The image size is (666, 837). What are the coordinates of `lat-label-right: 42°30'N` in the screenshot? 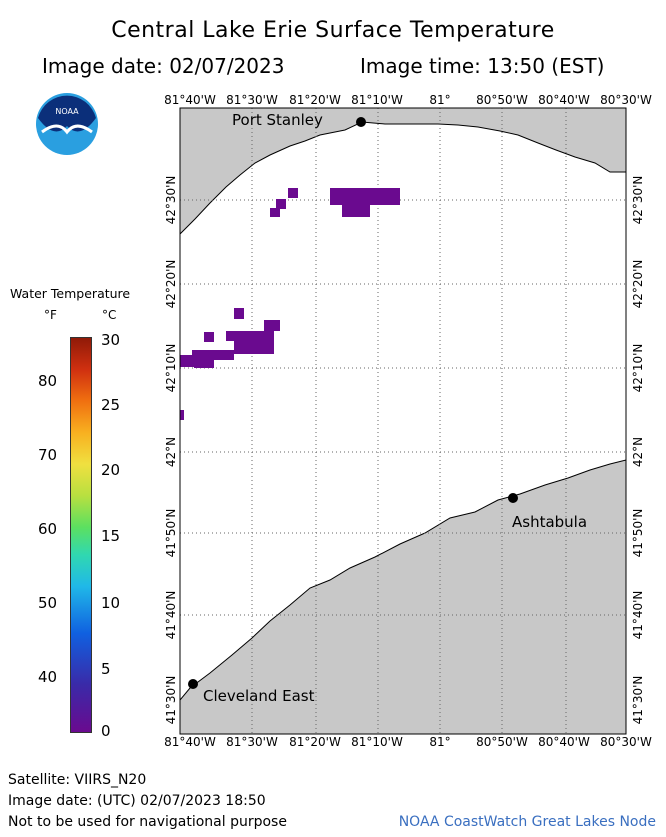 It's located at (638, 200).